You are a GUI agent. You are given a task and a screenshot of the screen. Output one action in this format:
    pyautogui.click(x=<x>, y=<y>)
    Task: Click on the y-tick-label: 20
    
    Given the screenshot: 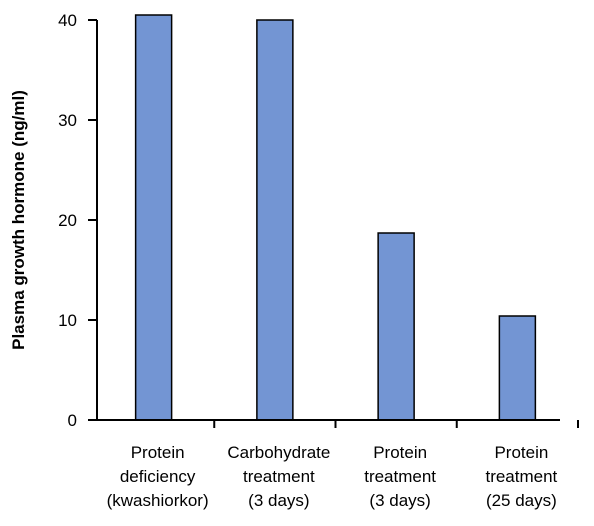 What is the action you would take?
    pyautogui.click(x=67, y=220)
    